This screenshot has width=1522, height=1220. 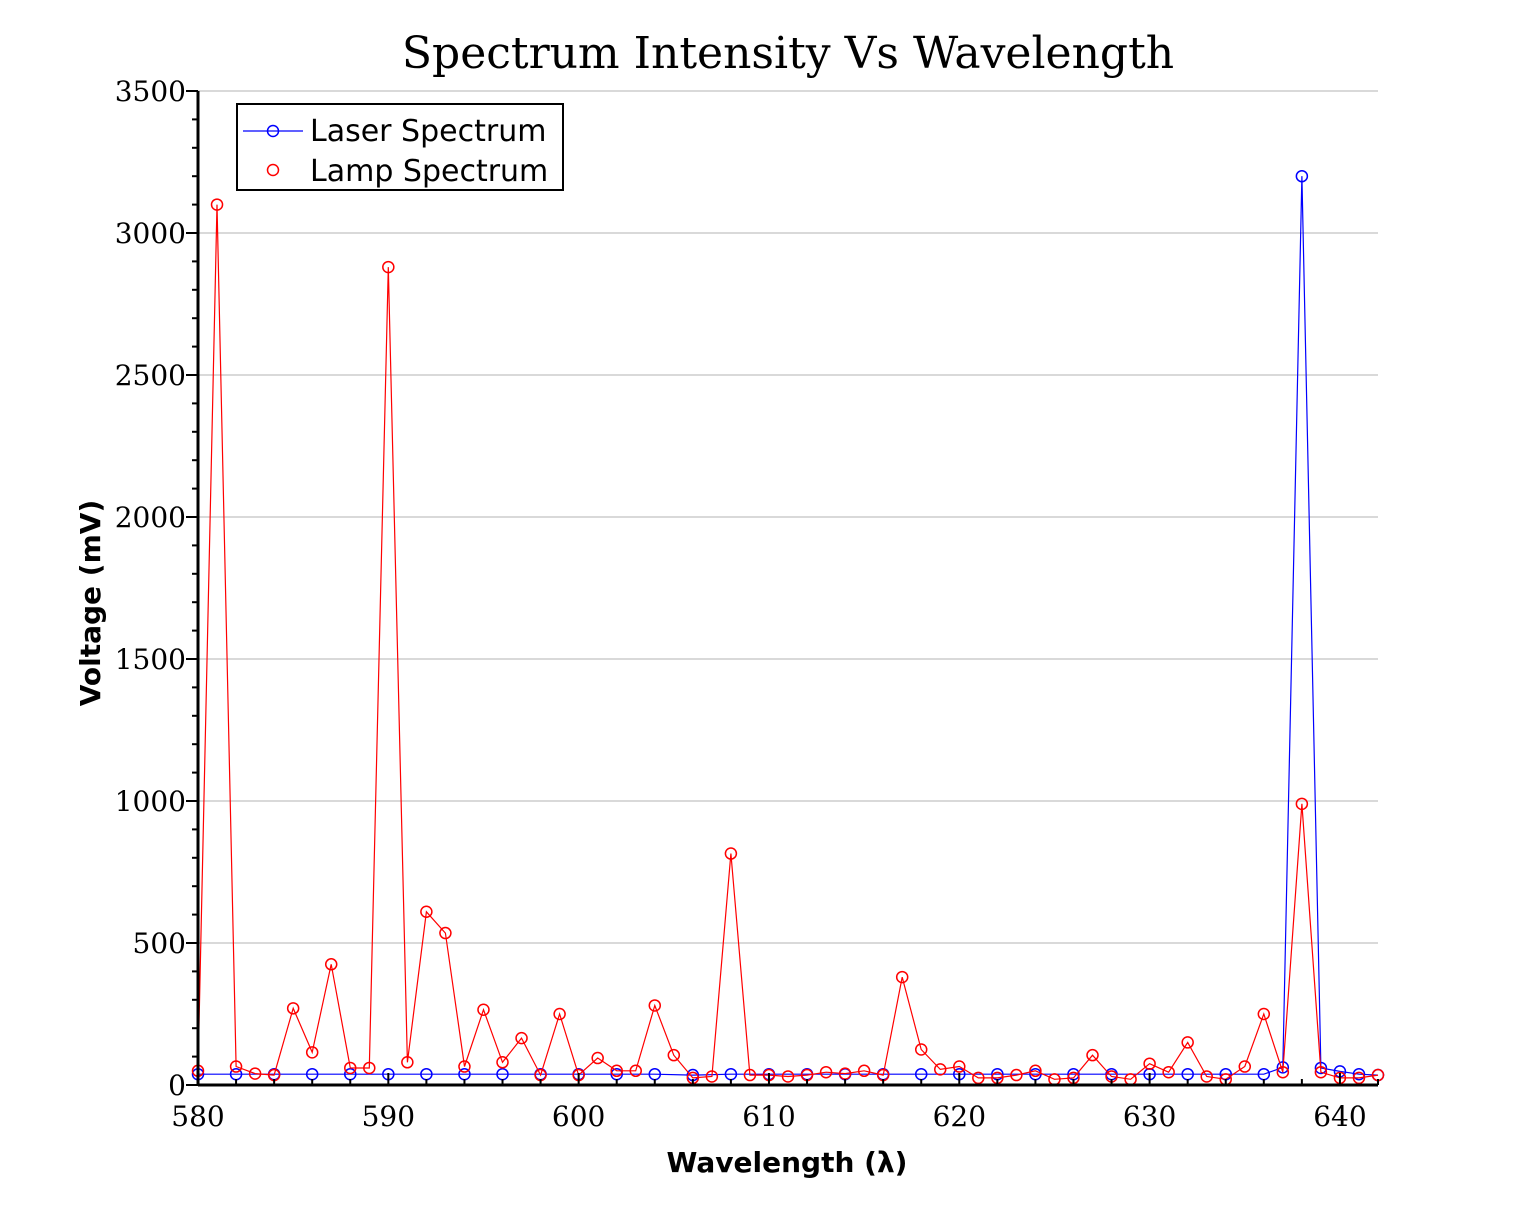 I want to click on x-axis-label: Wavelength (λ), so click(x=787, y=1162).